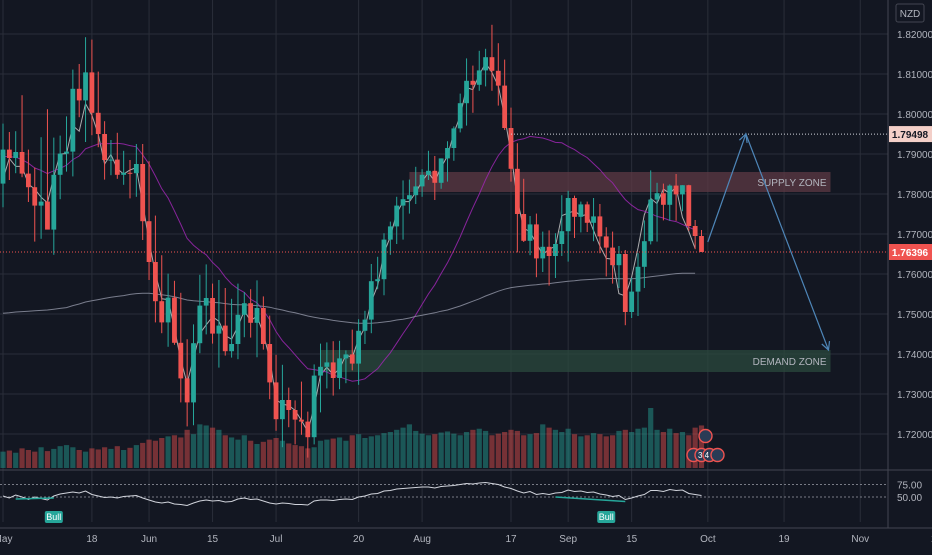 The width and height of the screenshot is (932, 555). What do you see at coordinates (914, 35) in the screenshot?
I see `price-tick-label: 1.82000` at bounding box center [914, 35].